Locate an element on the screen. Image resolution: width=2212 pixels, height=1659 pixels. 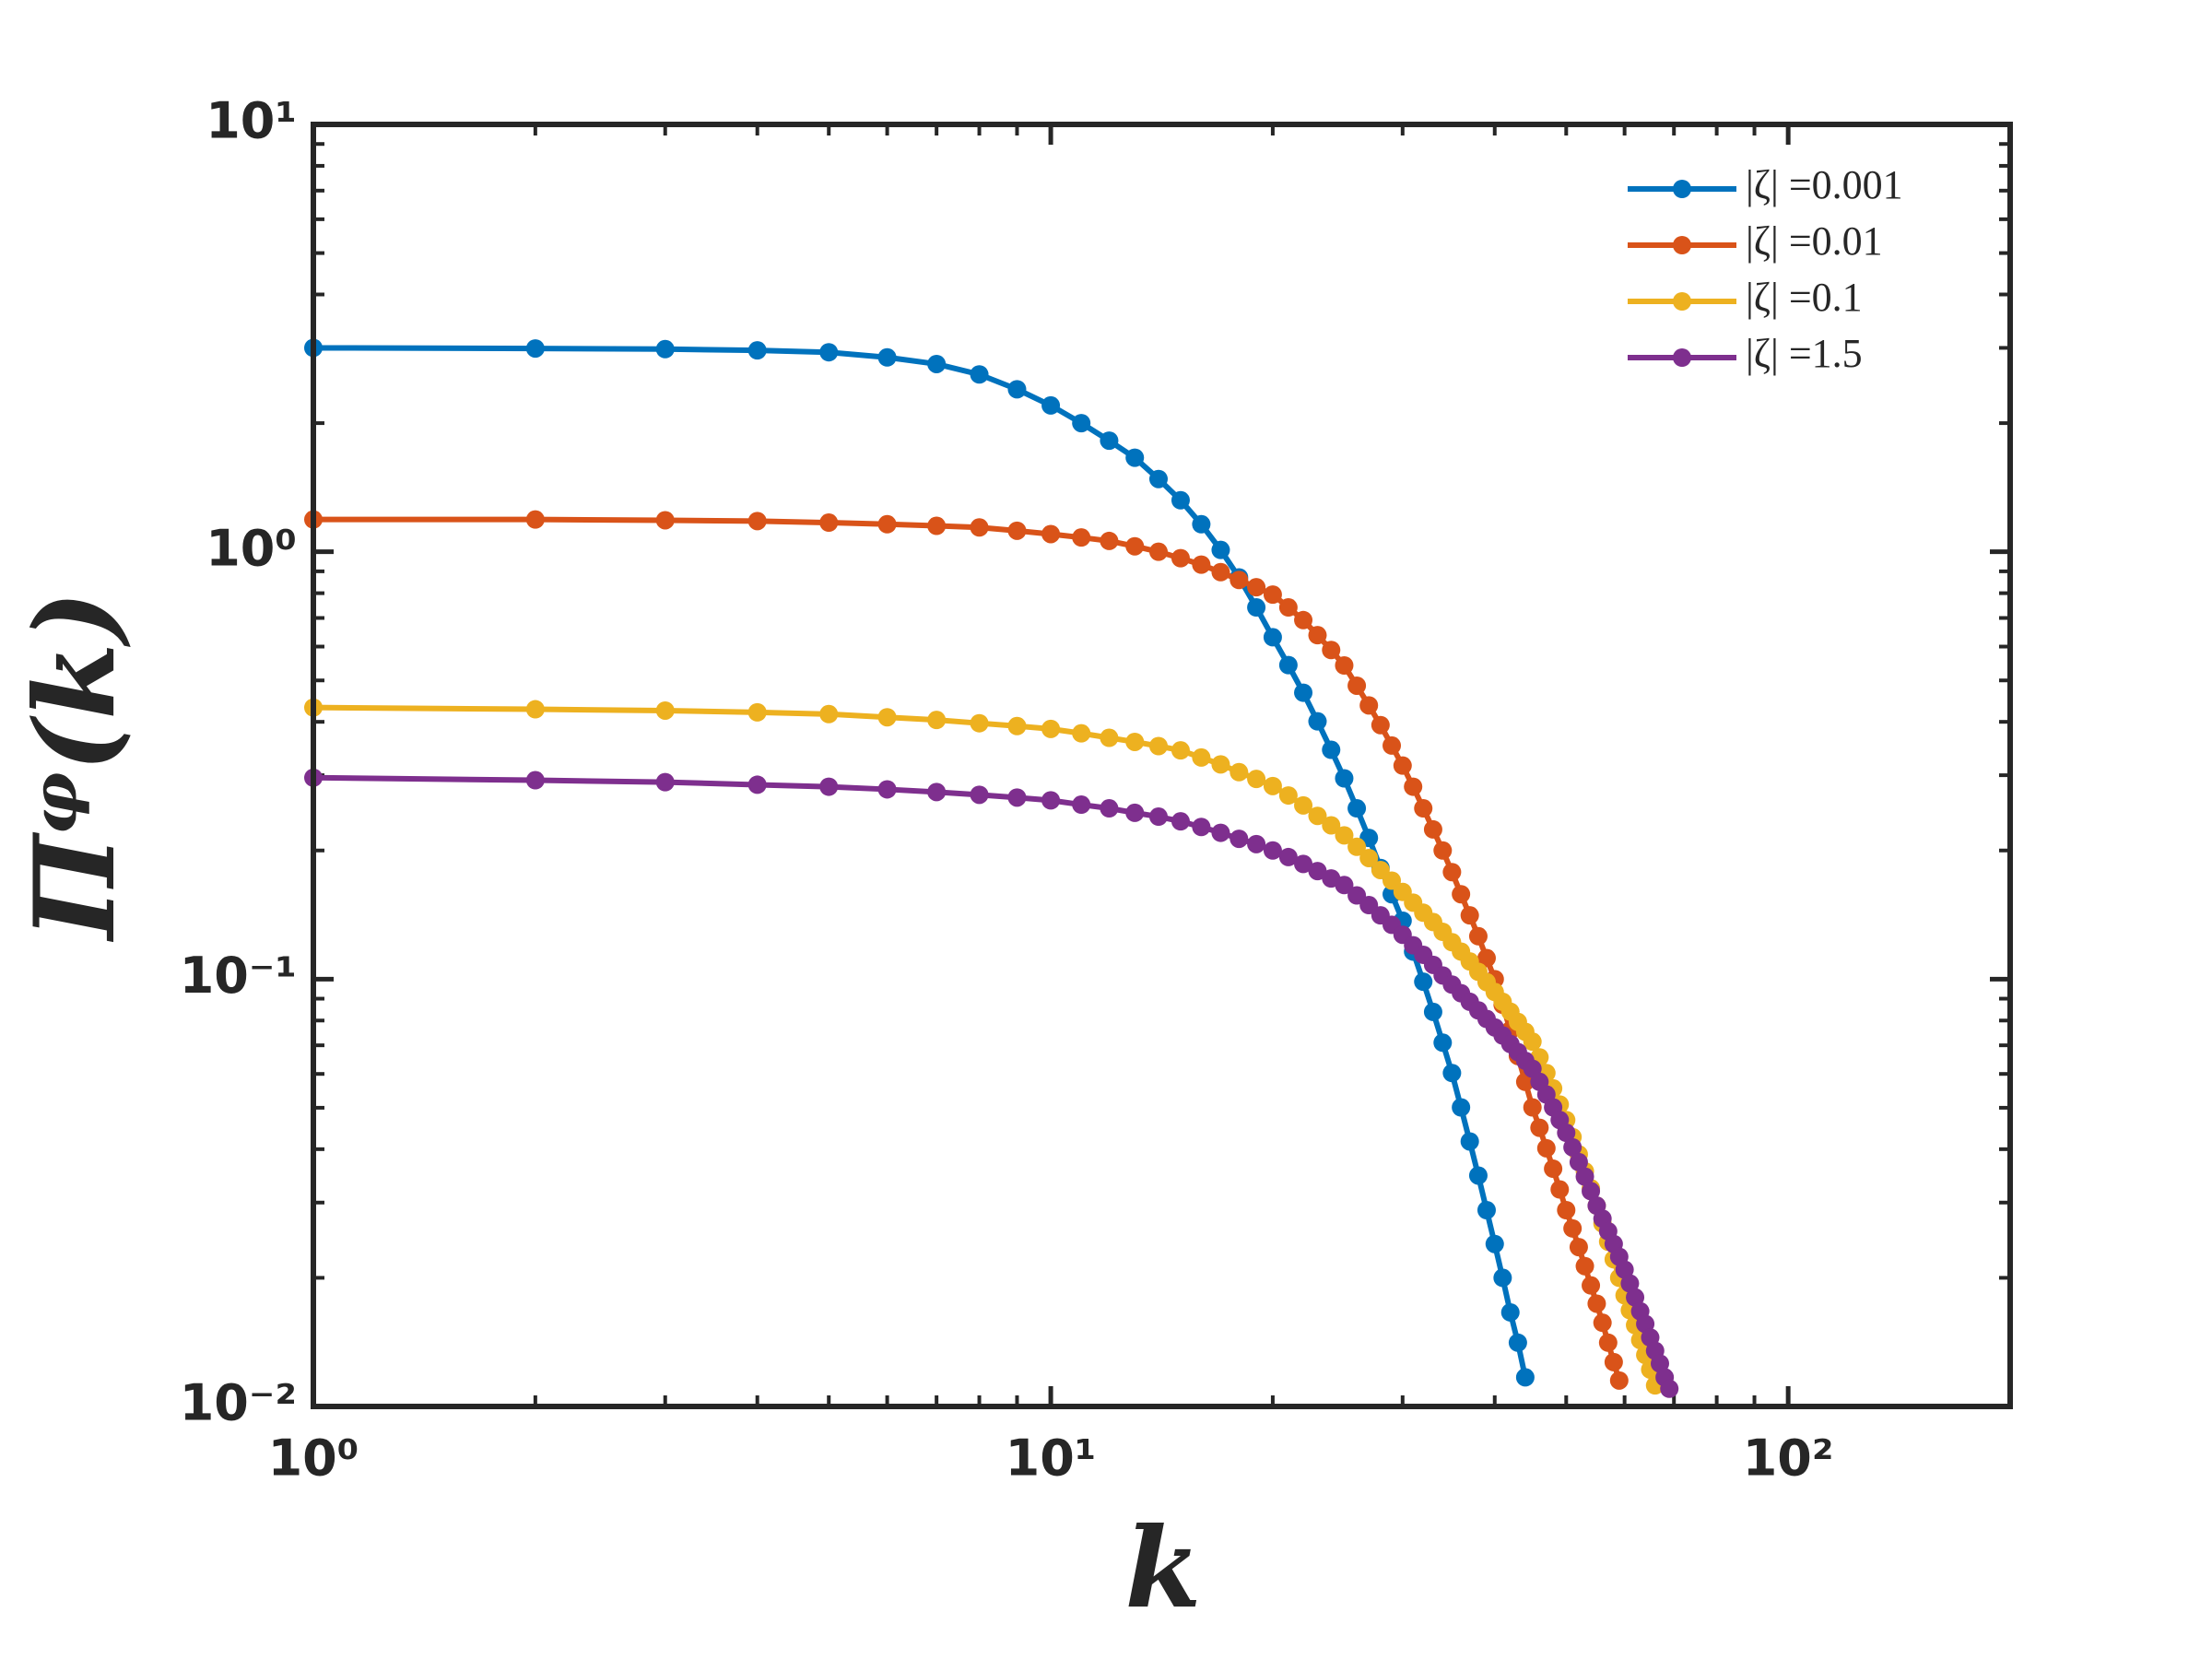
y-tick-label: 10⁻¹ is located at coordinates (238, 976).